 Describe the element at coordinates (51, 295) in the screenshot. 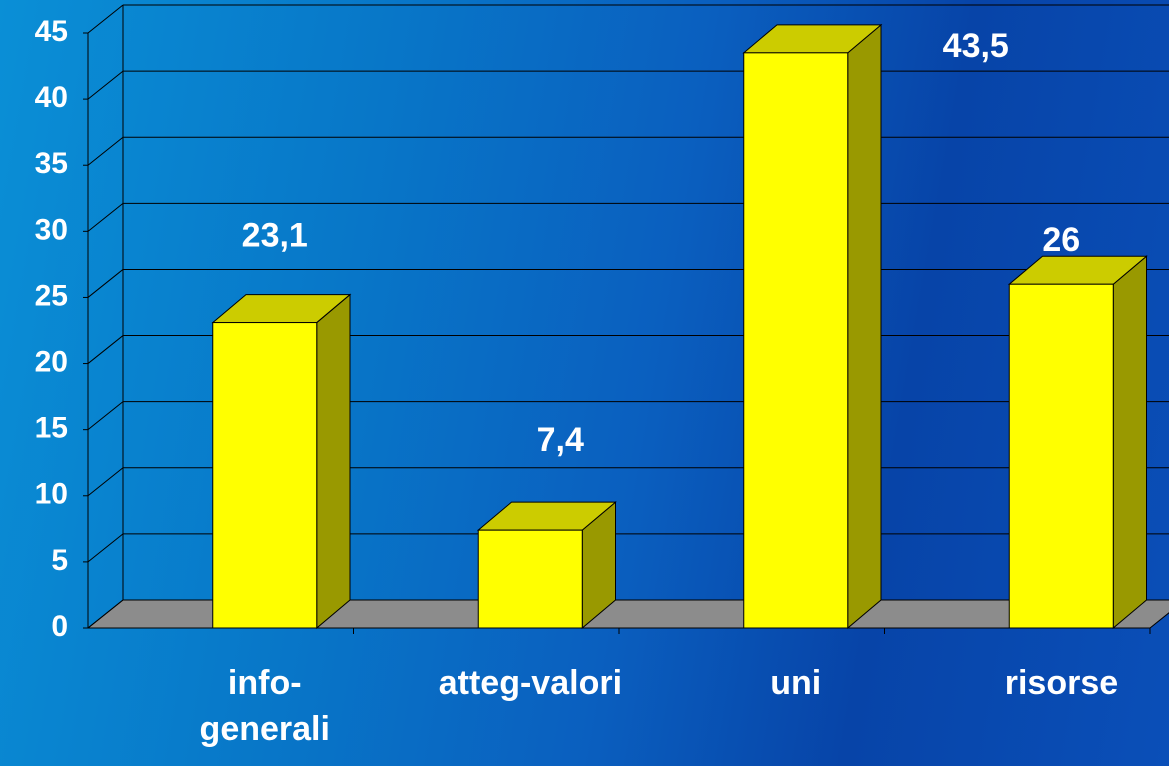

I see `y-tick-label: 25` at that location.